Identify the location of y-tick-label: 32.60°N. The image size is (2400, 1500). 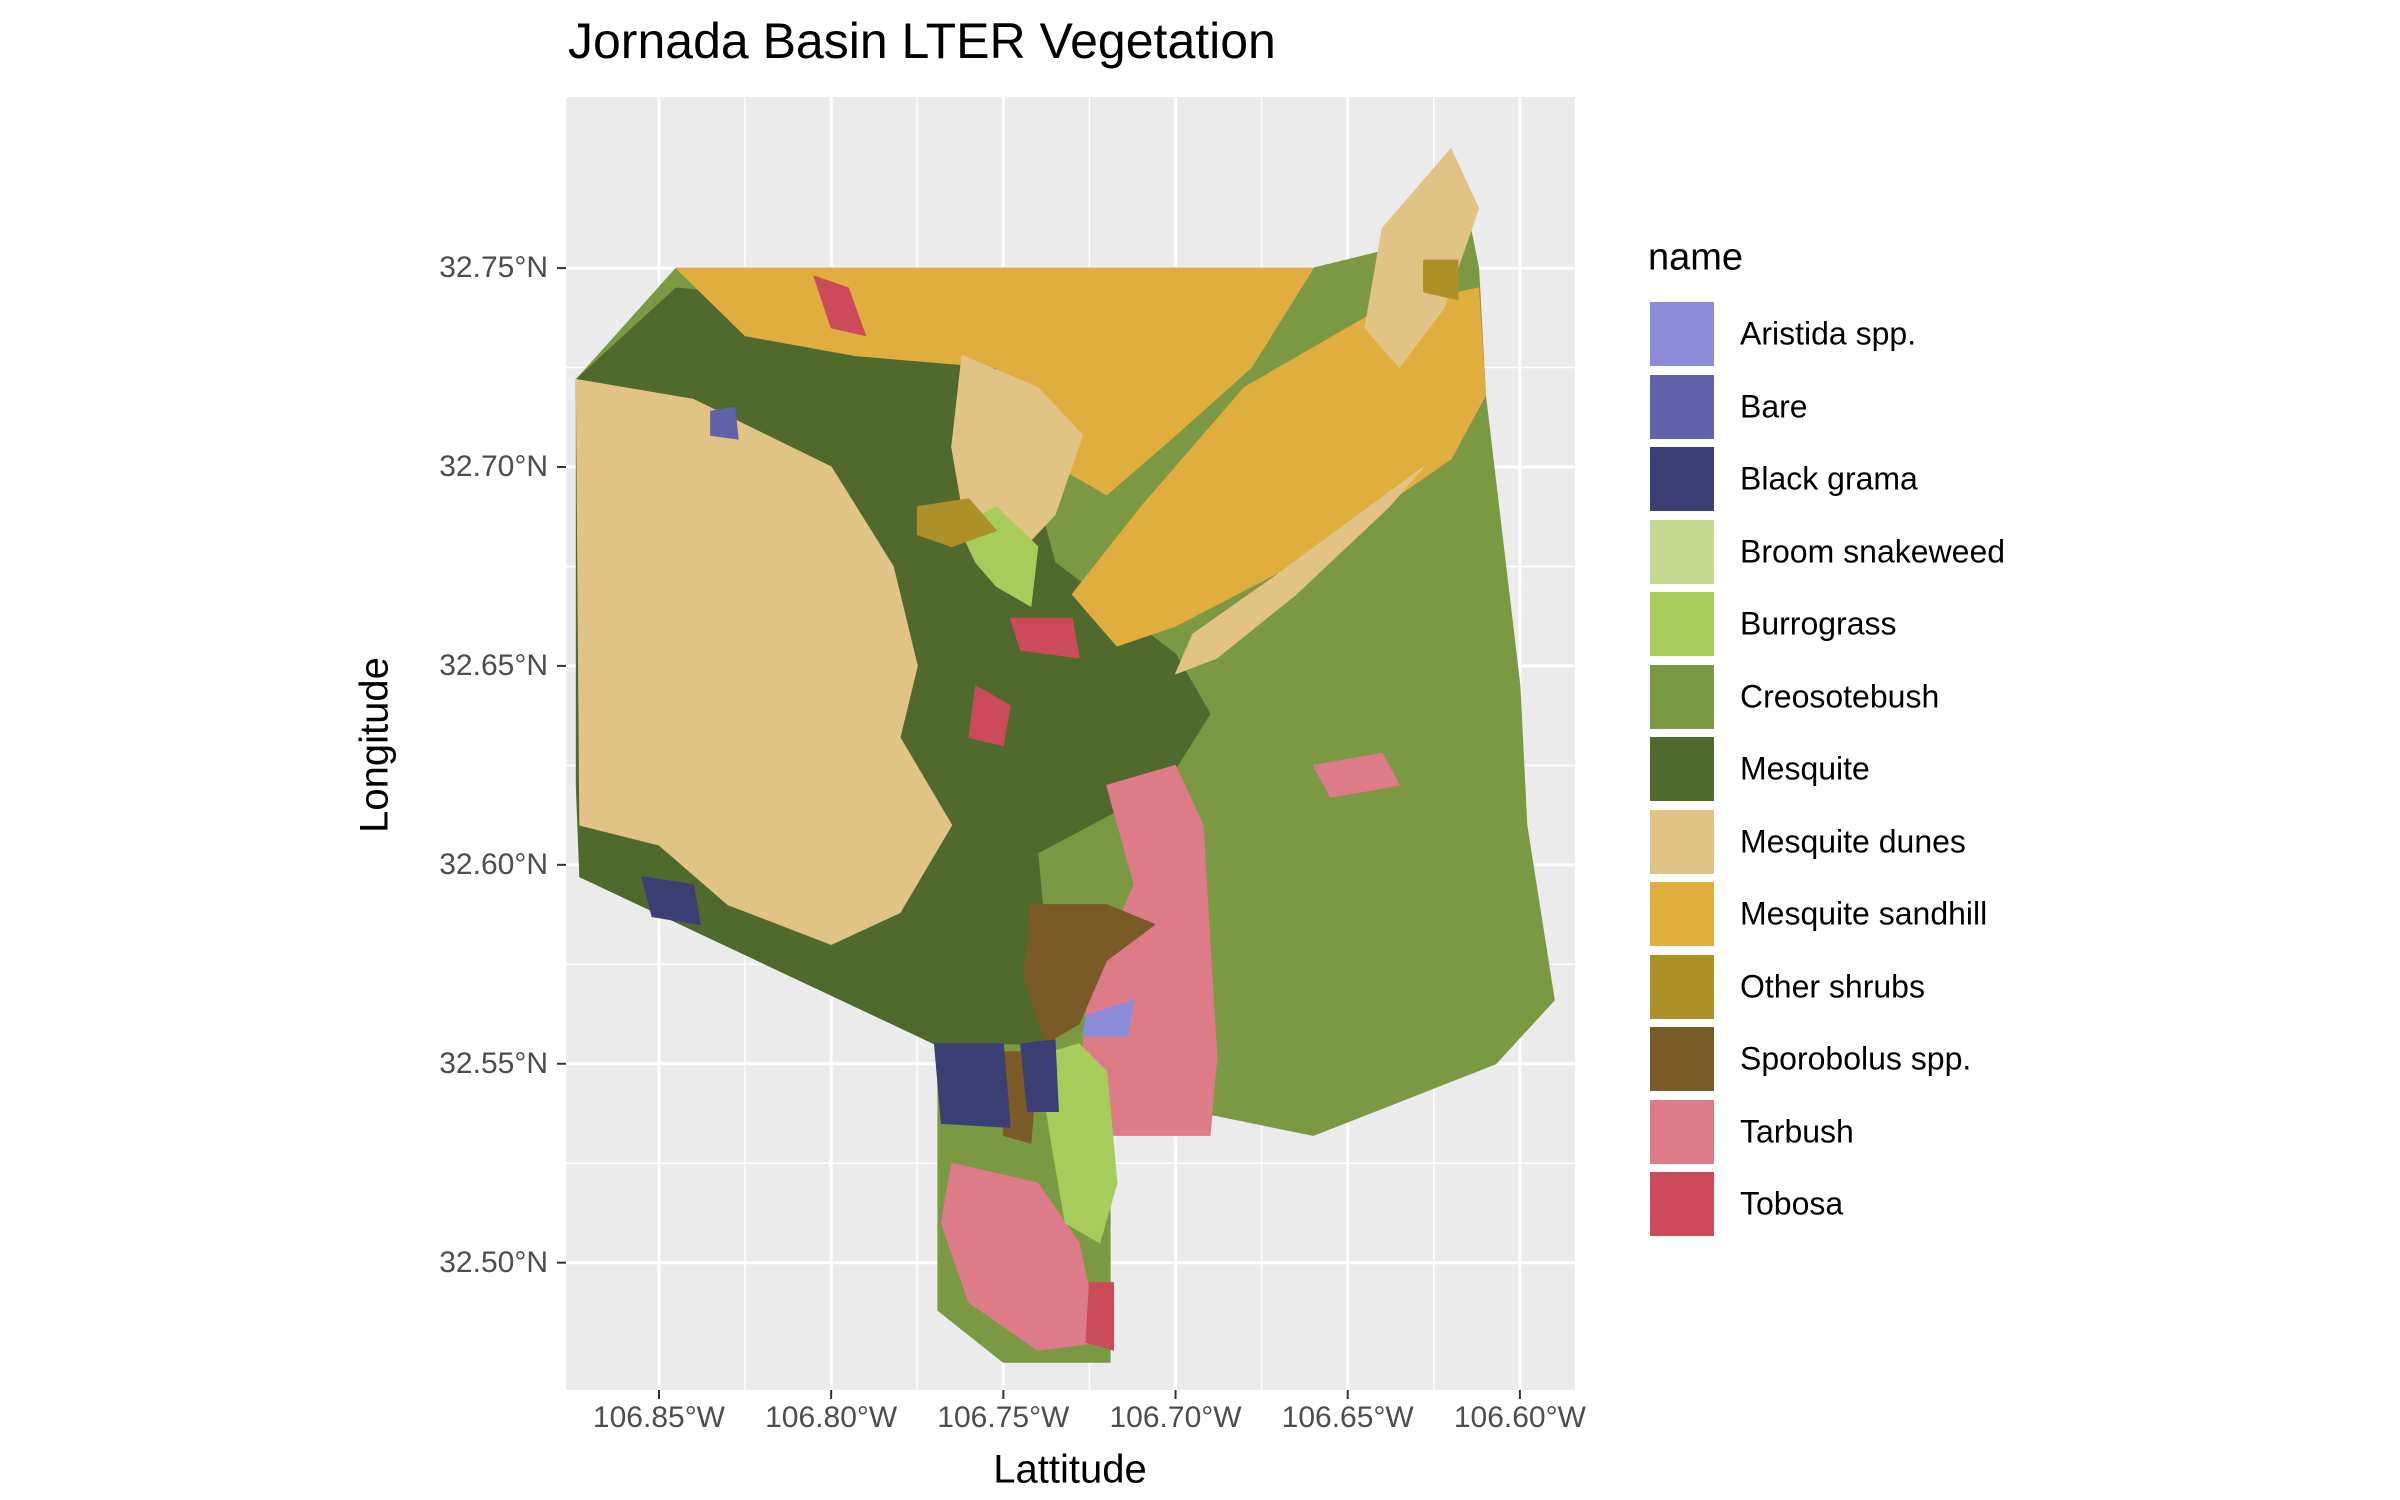
(493, 864).